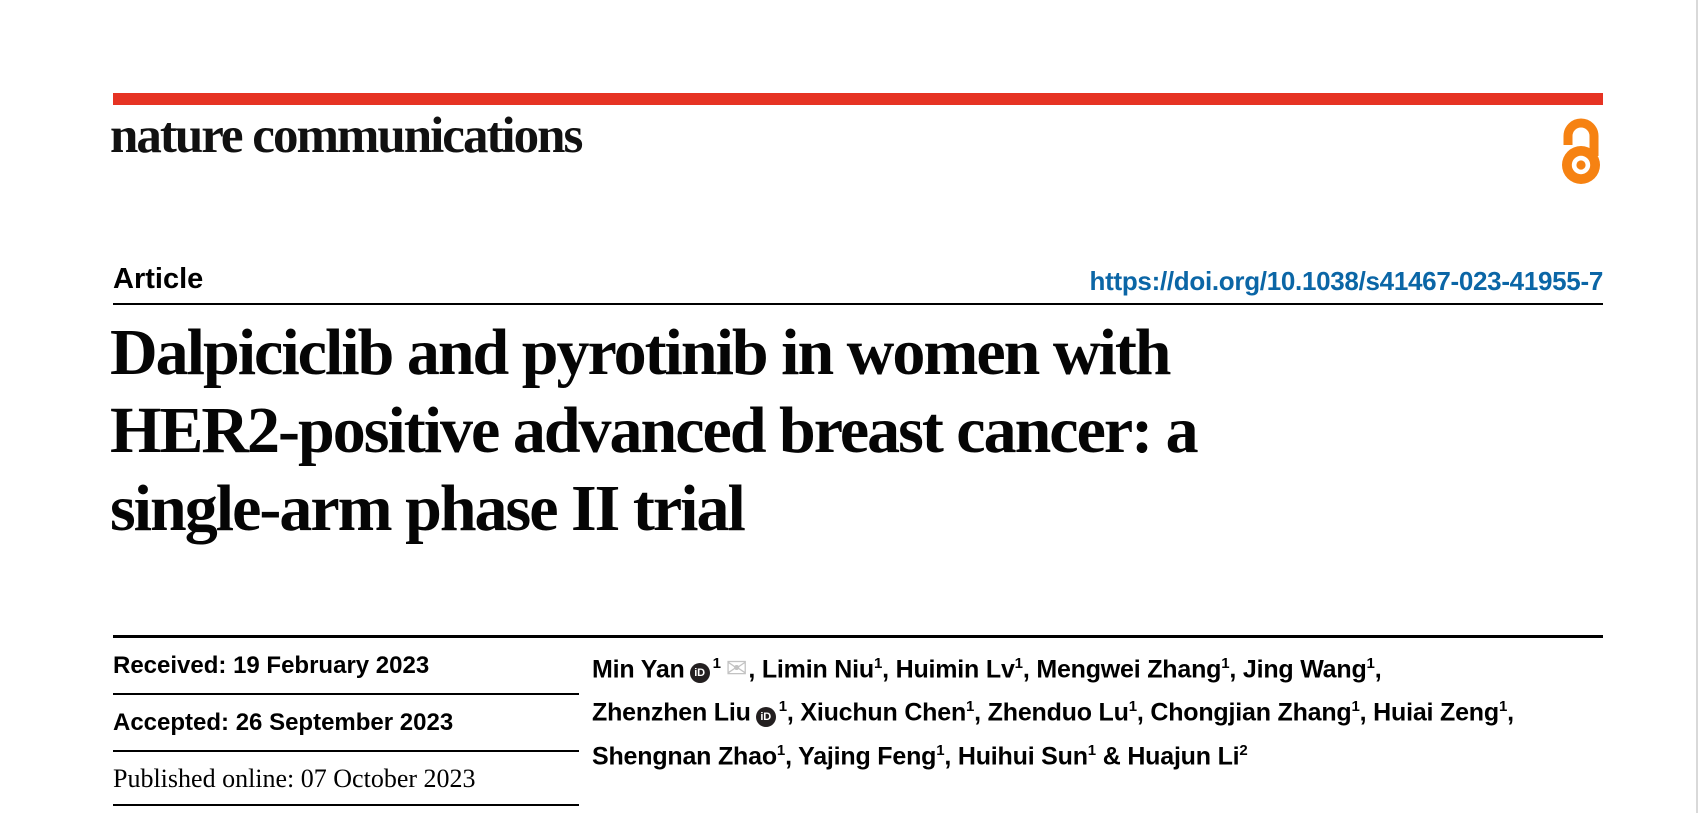  Describe the element at coordinates (684, 755) in the screenshot. I see `author-name: Shengnan Zhao` at that location.